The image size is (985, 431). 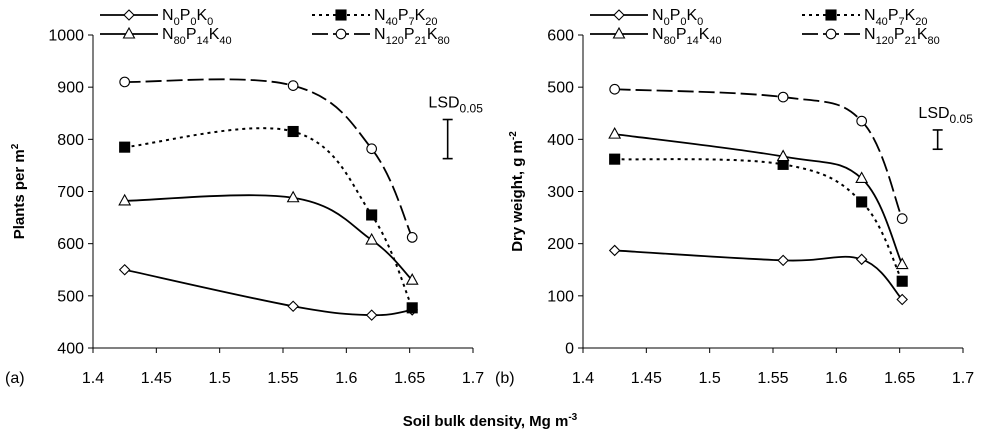 What do you see at coordinates (66, 36) in the screenshot?
I see `y-tick-label: 1000` at bounding box center [66, 36].